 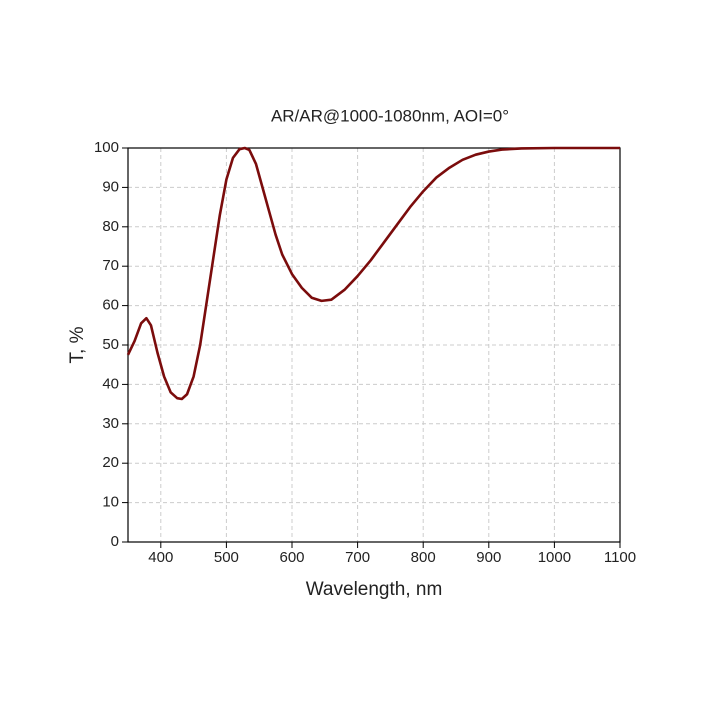 What do you see at coordinates (77, 344) in the screenshot?
I see `y-axis-label: T, %` at bounding box center [77, 344].